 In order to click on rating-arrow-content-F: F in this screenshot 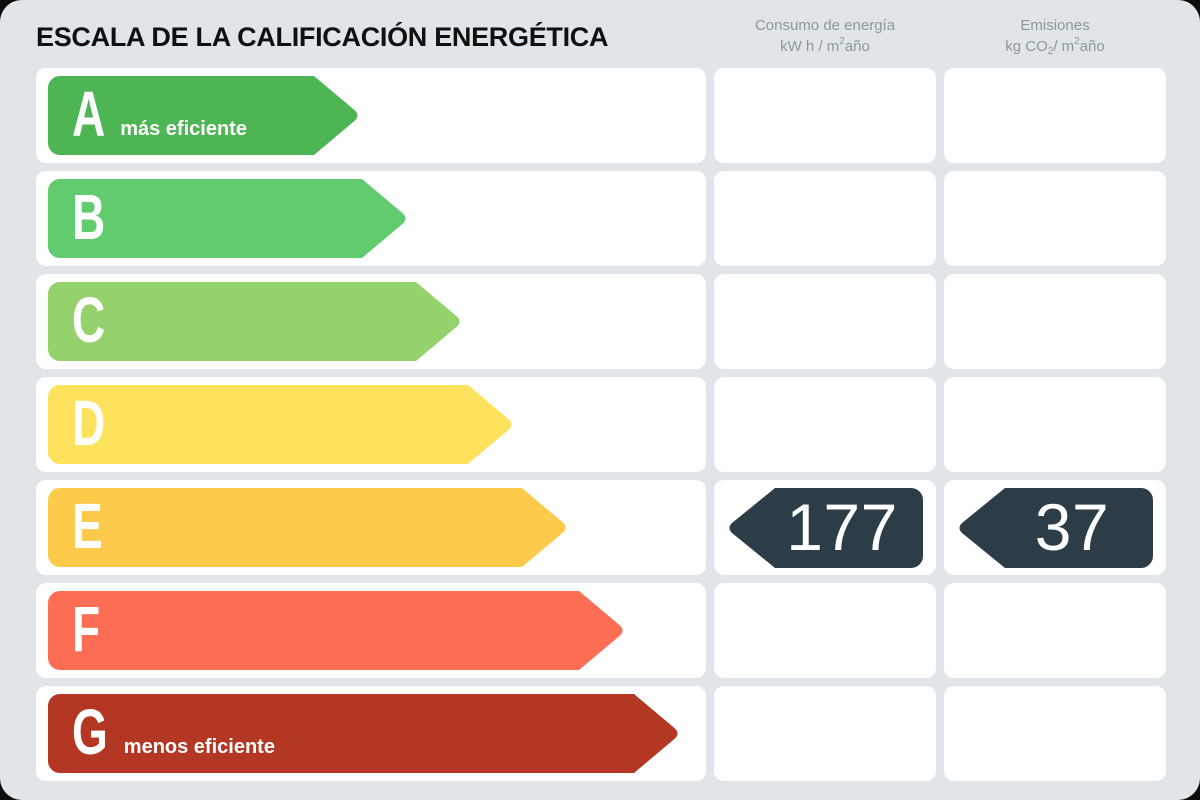, I will do `click(336, 630)`.